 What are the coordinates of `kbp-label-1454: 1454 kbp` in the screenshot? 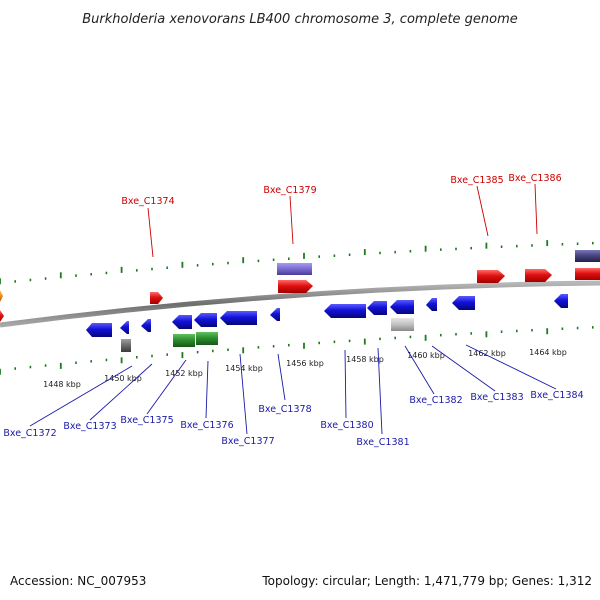 It's located at (244, 368).